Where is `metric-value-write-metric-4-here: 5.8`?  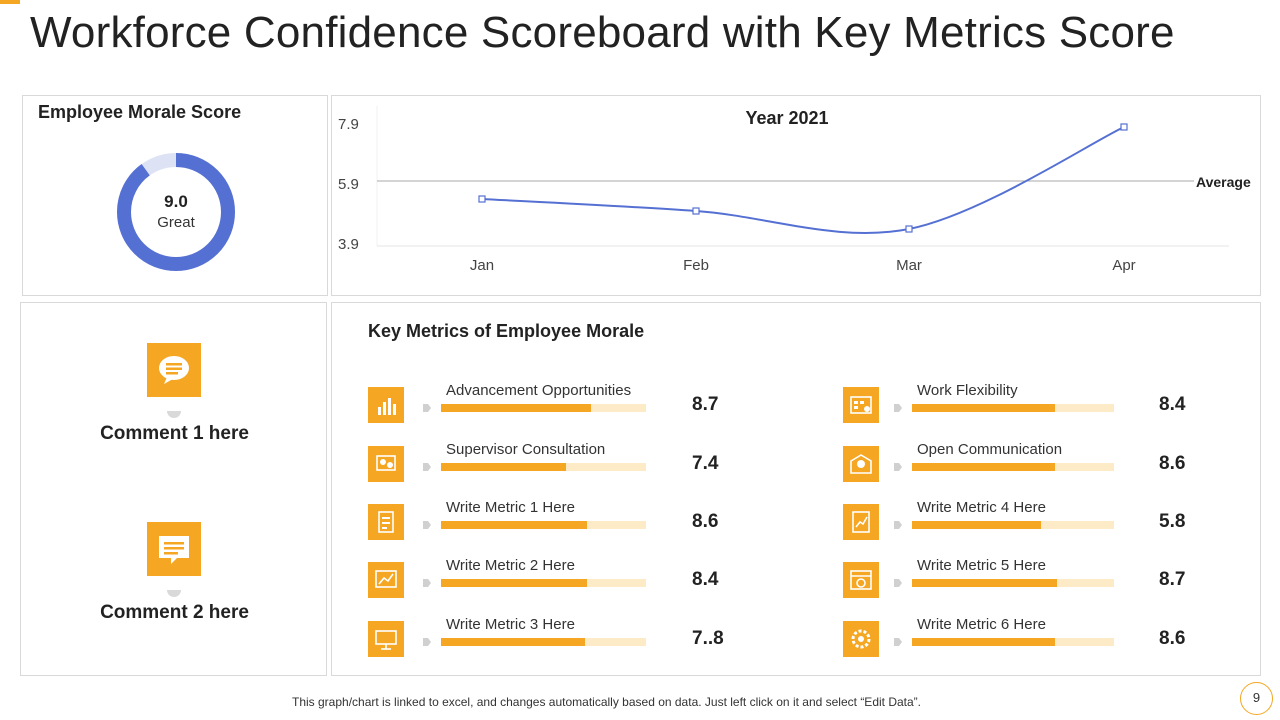
metric-value-write-metric-4-here: 5.8 is located at coordinates (1172, 521).